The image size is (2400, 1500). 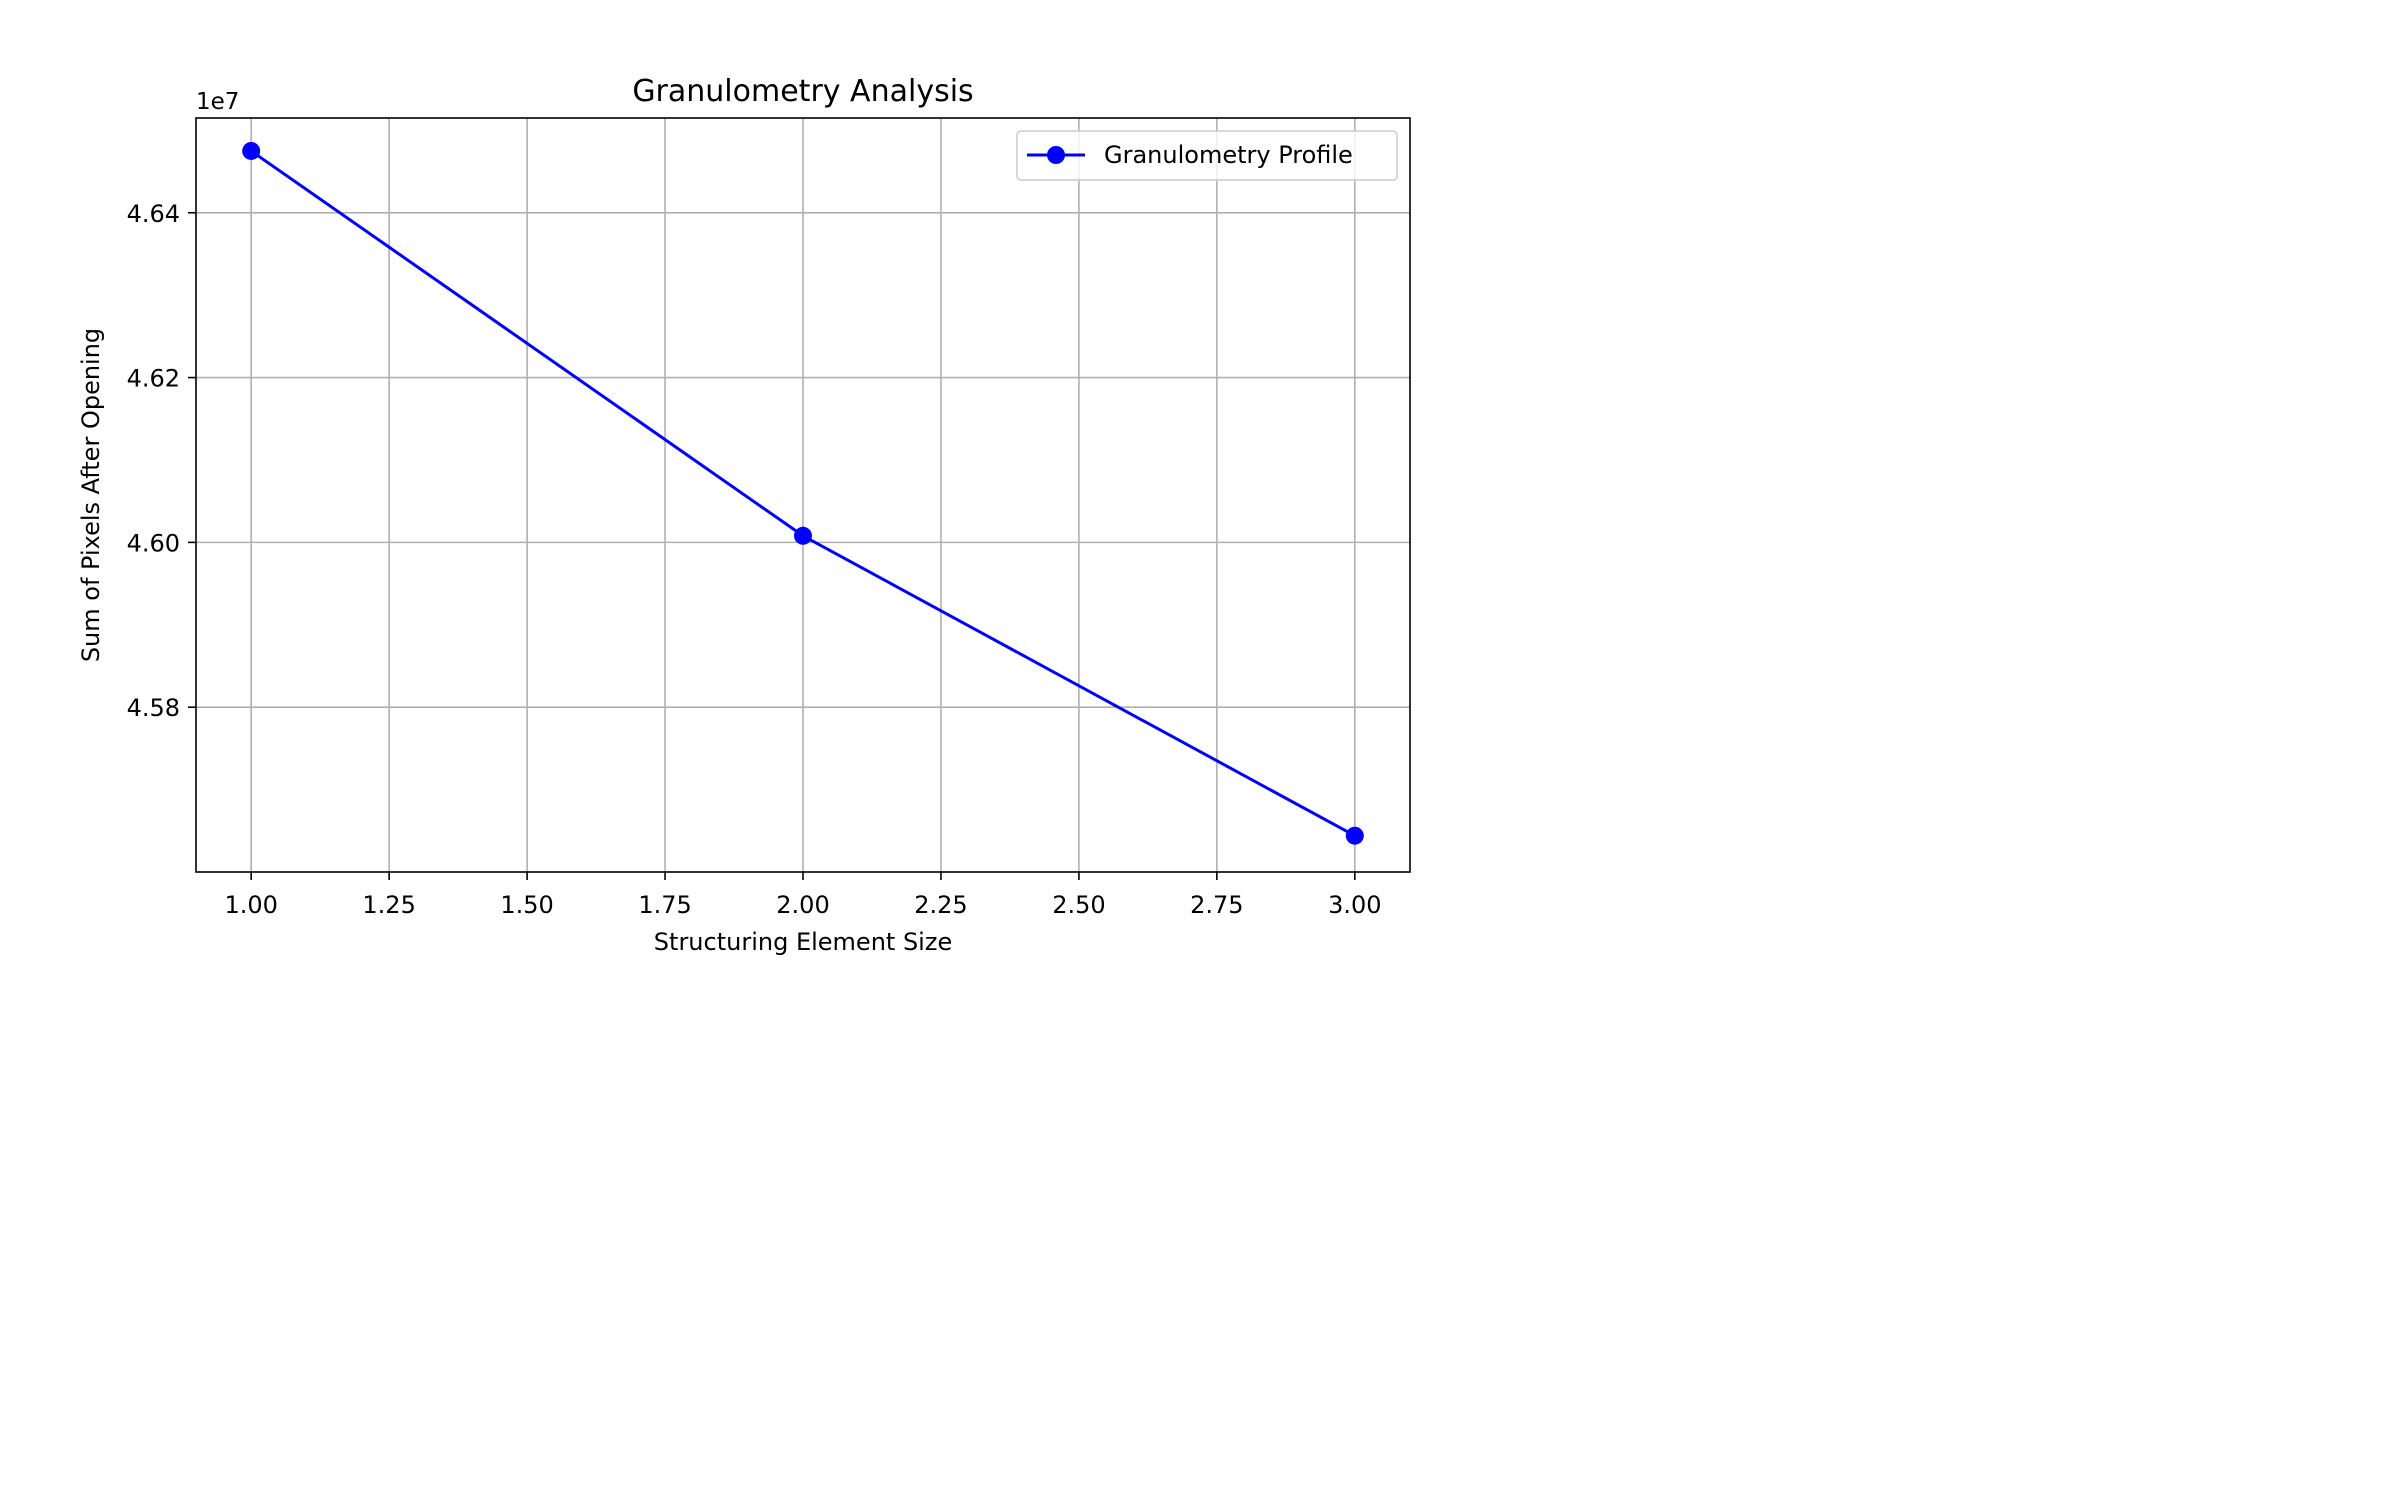 What do you see at coordinates (1228, 155) in the screenshot?
I see `legend-label: Granulometry Profile` at bounding box center [1228, 155].